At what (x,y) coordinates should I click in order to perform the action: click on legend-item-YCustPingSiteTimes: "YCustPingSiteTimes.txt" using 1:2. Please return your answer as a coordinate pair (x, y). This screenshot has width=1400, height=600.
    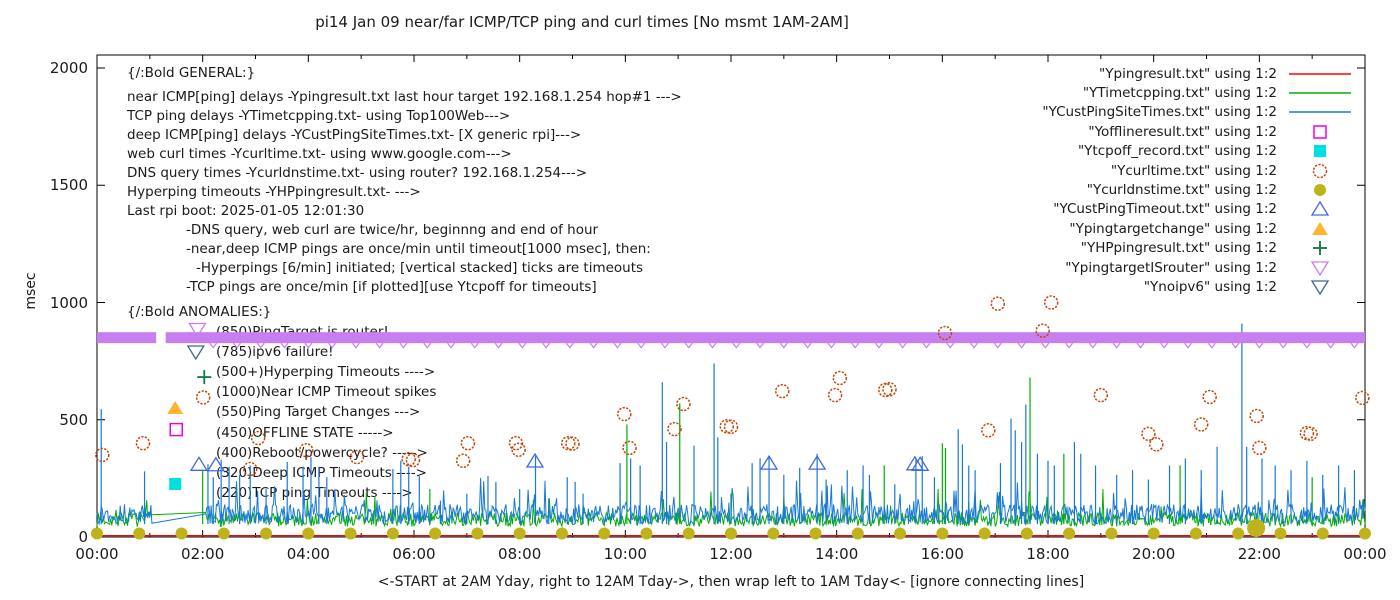
    Looking at the image, I should click on (1197, 112).